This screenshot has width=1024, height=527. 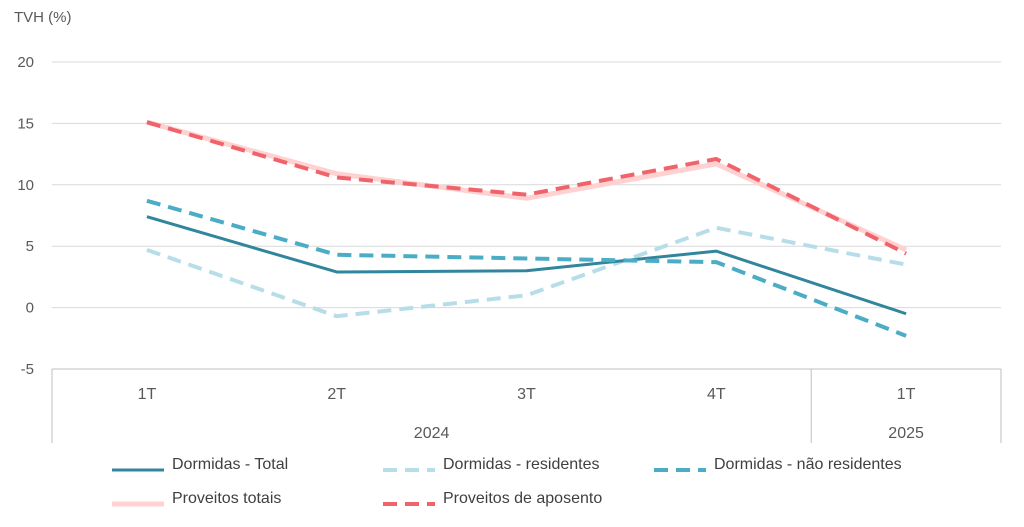 I want to click on series-line-dormidas-total, so click(x=526, y=265).